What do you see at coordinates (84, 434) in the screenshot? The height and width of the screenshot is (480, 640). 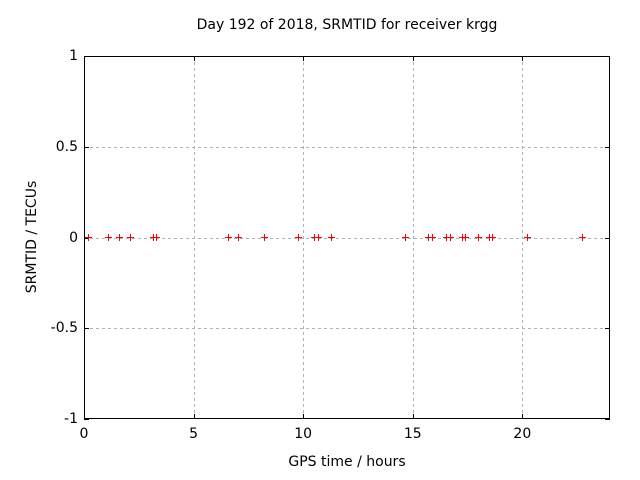 I see `x-tick-label: 0` at bounding box center [84, 434].